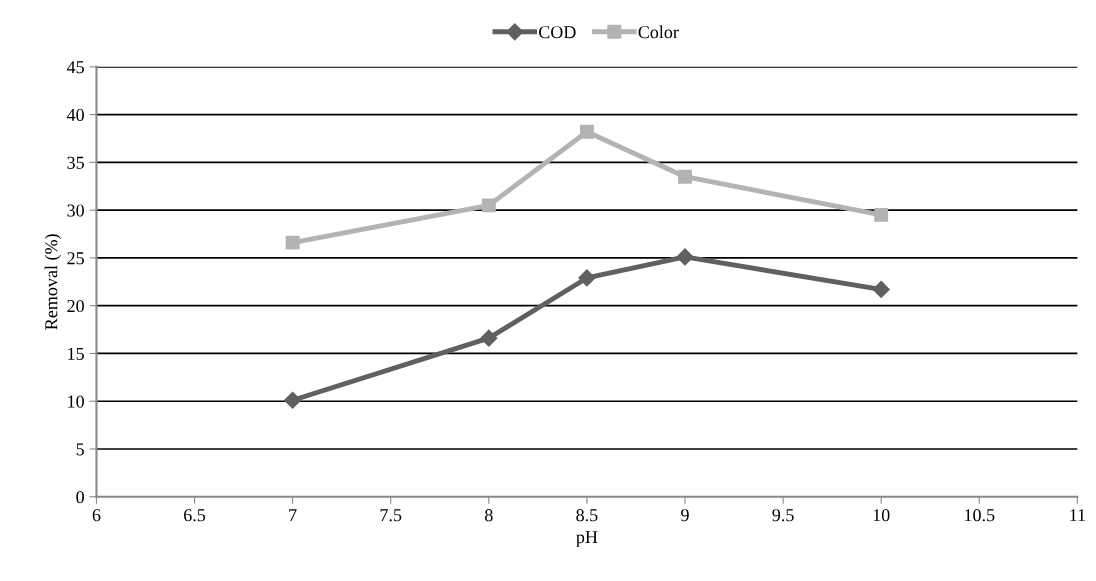  What do you see at coordinates (195, 515) in the screenshot?
I see `x-tick-label: 6.5` at bounding box center [195, 515].